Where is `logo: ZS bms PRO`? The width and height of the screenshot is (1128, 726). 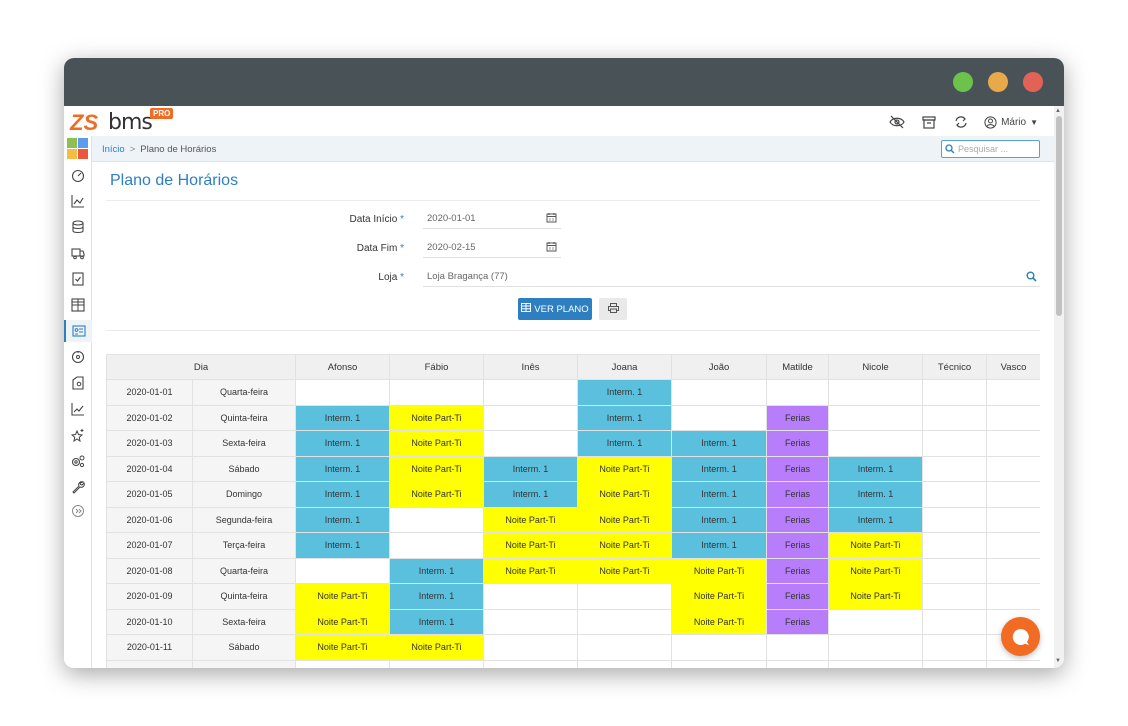
logo: ZS bms PRO is located at coordinates (122, 122).